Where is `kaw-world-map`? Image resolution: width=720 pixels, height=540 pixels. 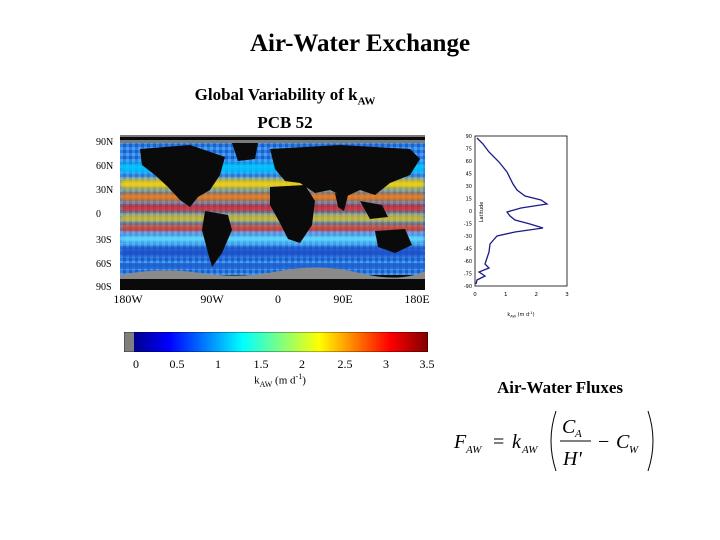 kaw-world-map is located at coordinates (272, 212).